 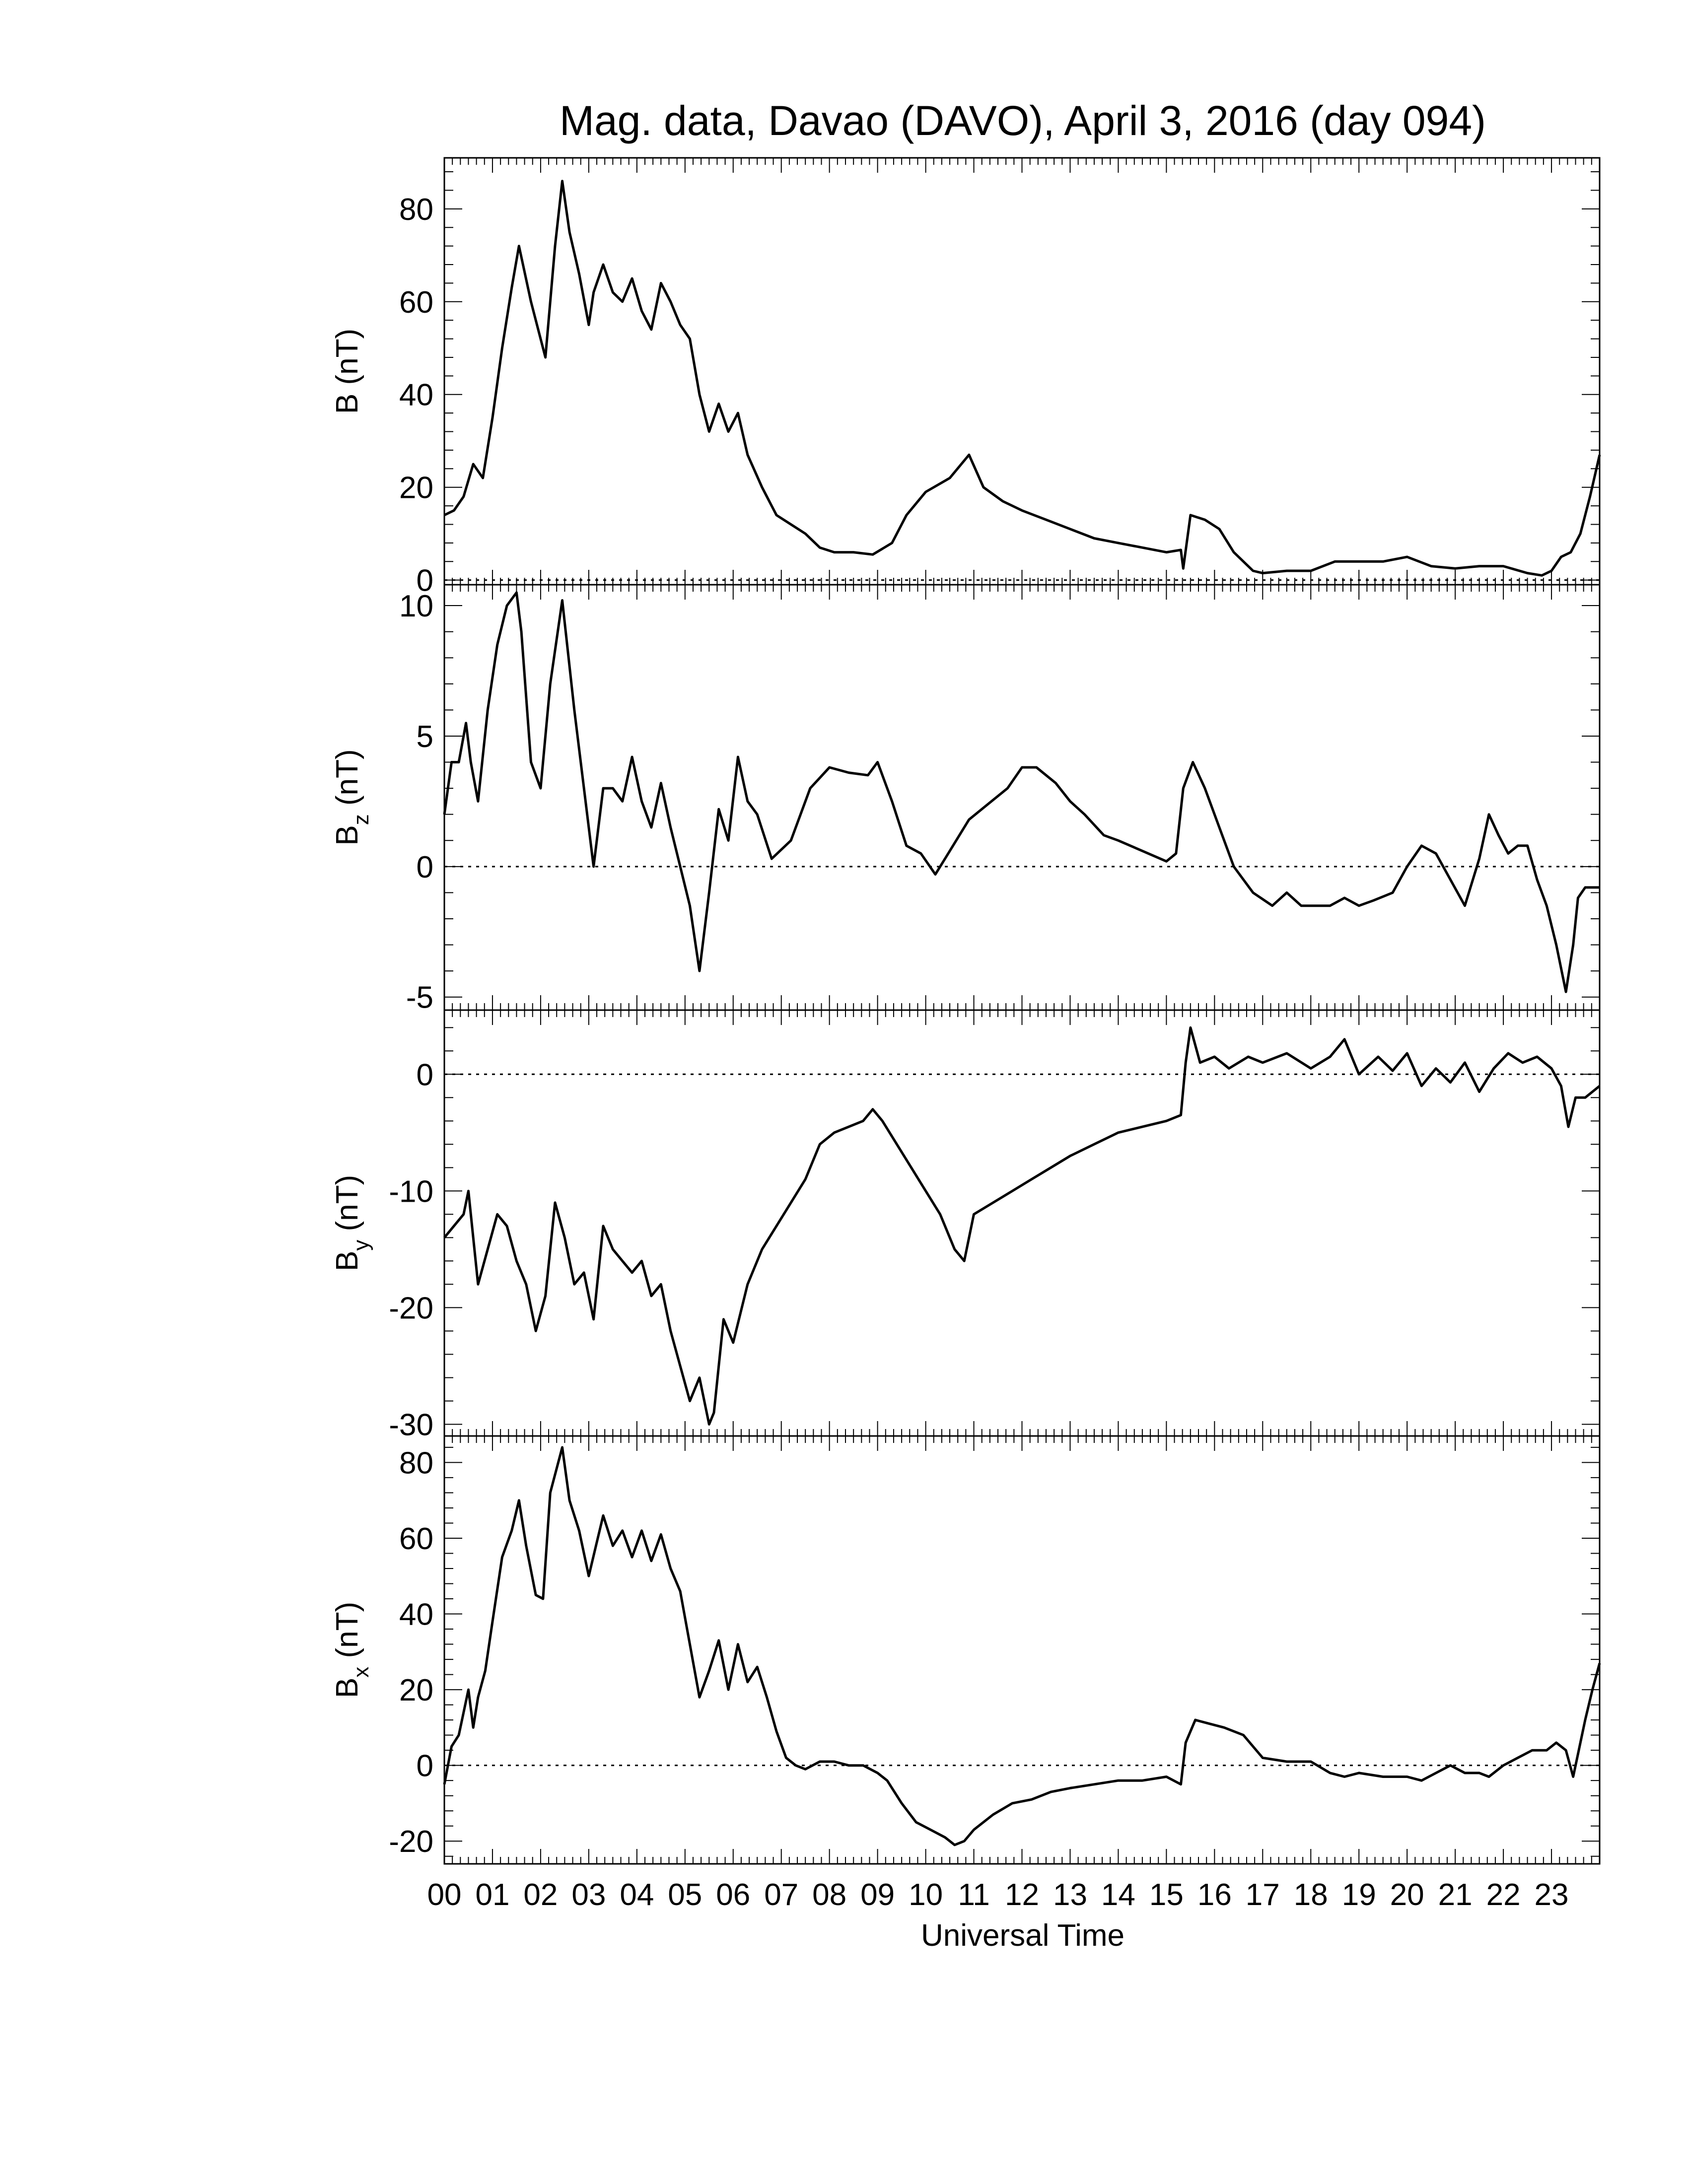 I want to click on x-tick-label: 04, so click(x=637, y=1895).